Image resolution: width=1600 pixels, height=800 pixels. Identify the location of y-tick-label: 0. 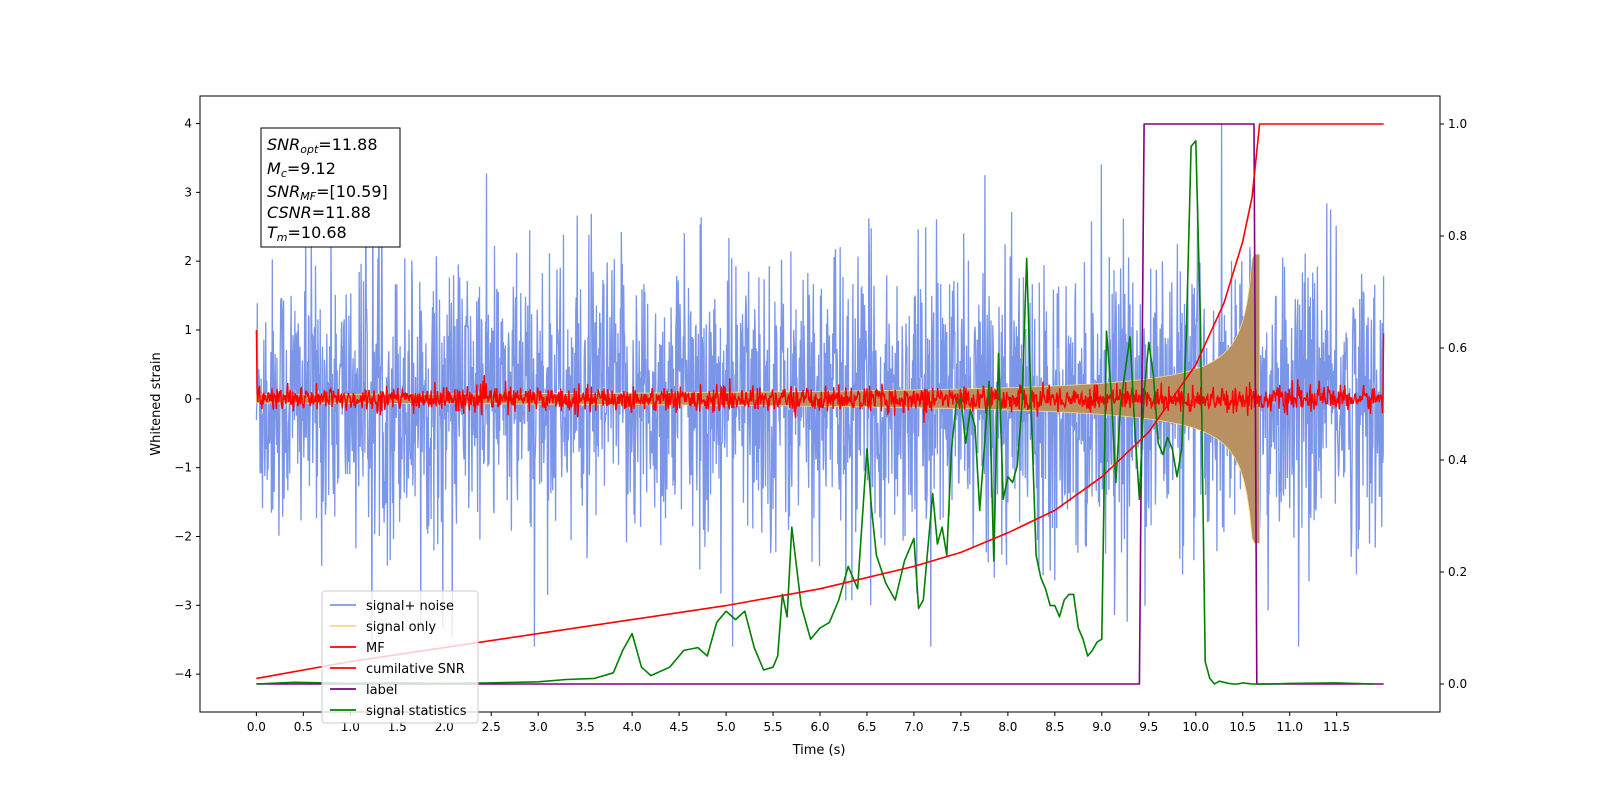
(188, 399).